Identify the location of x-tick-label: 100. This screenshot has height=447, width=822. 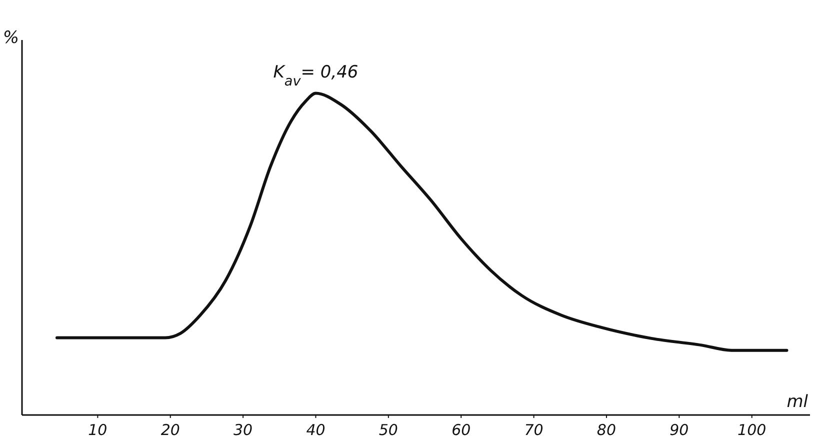
(752, 430).